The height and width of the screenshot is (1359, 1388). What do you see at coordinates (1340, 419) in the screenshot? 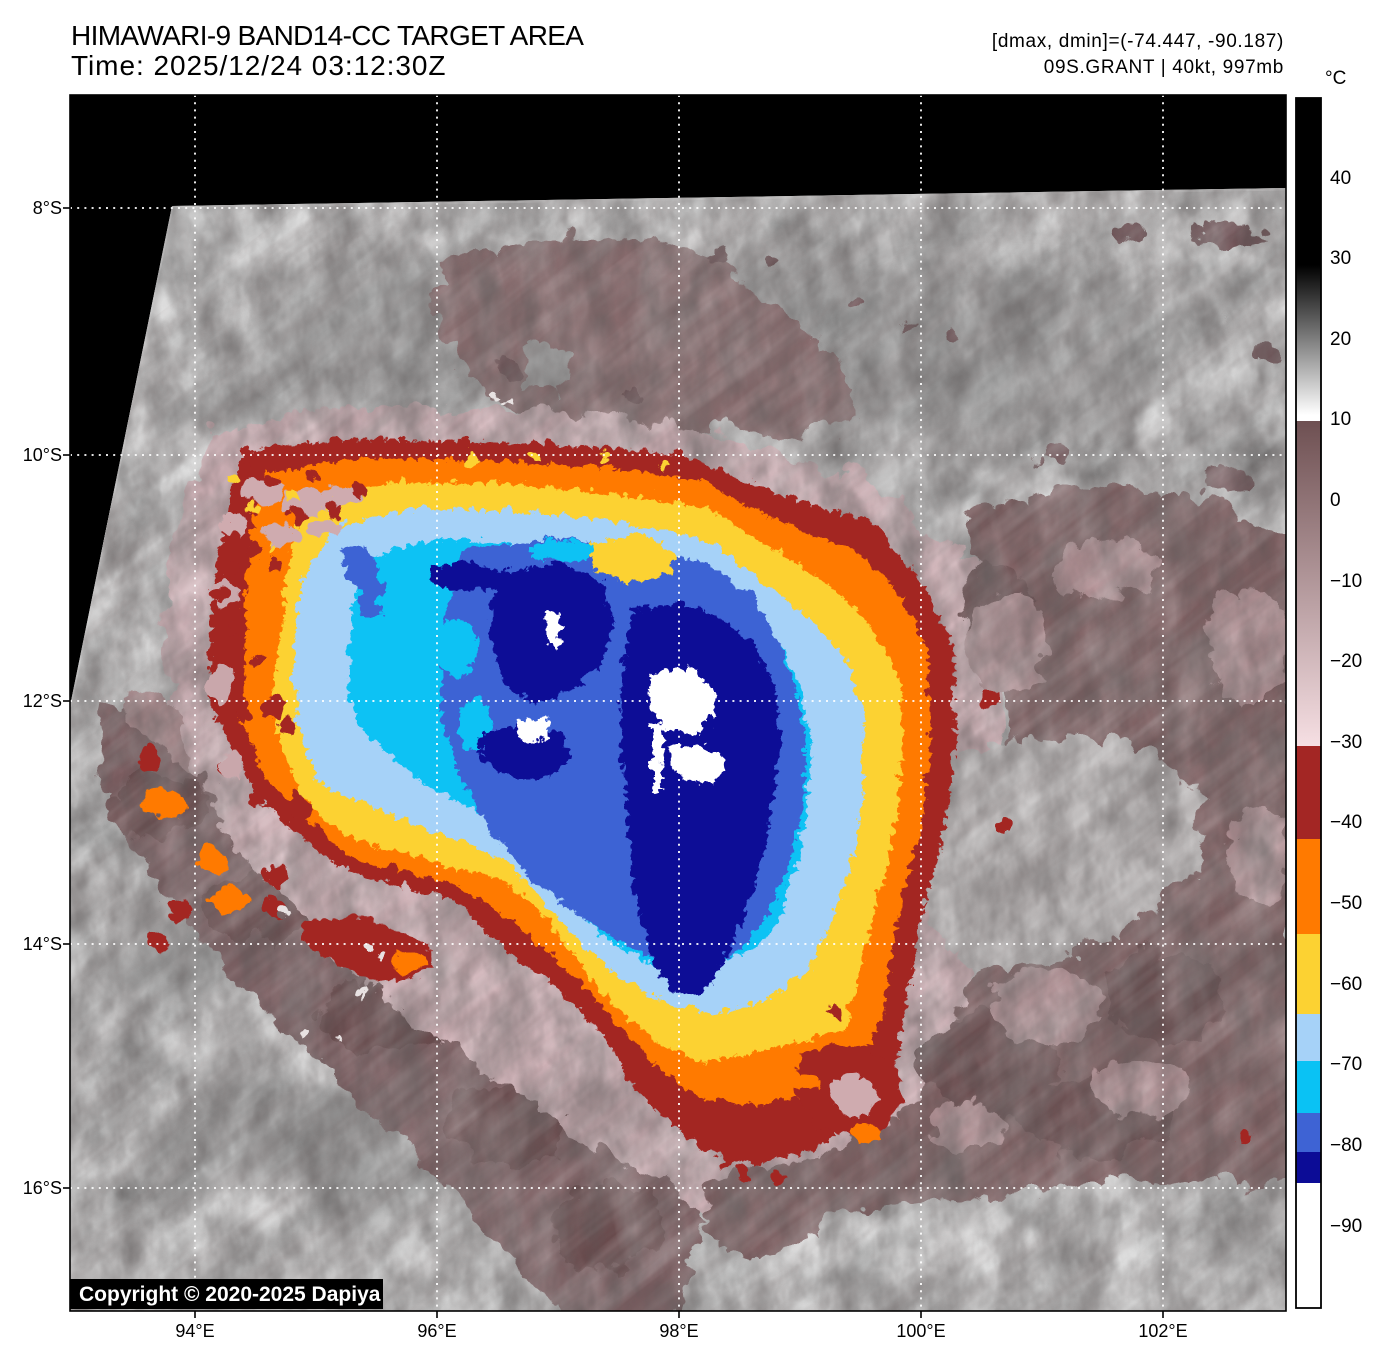
I see `svg-text: 10` at bounding box center [1340, 419].